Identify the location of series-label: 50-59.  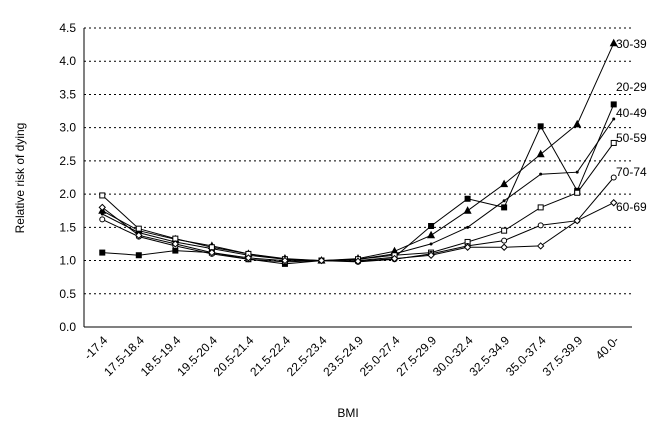
(631, 138).